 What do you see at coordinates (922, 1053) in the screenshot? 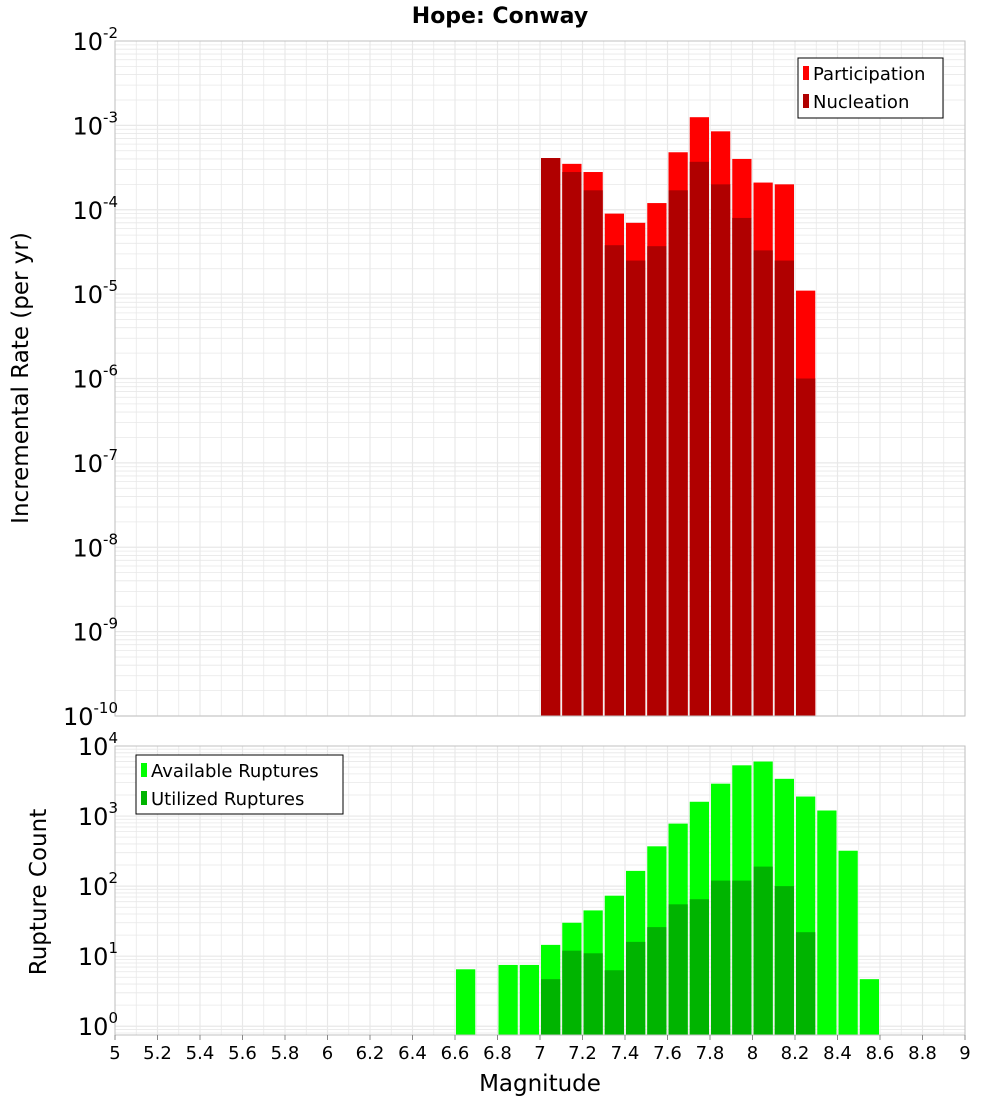
I see `x-tick-label: 8.8` at bounding box center [922, 1053].